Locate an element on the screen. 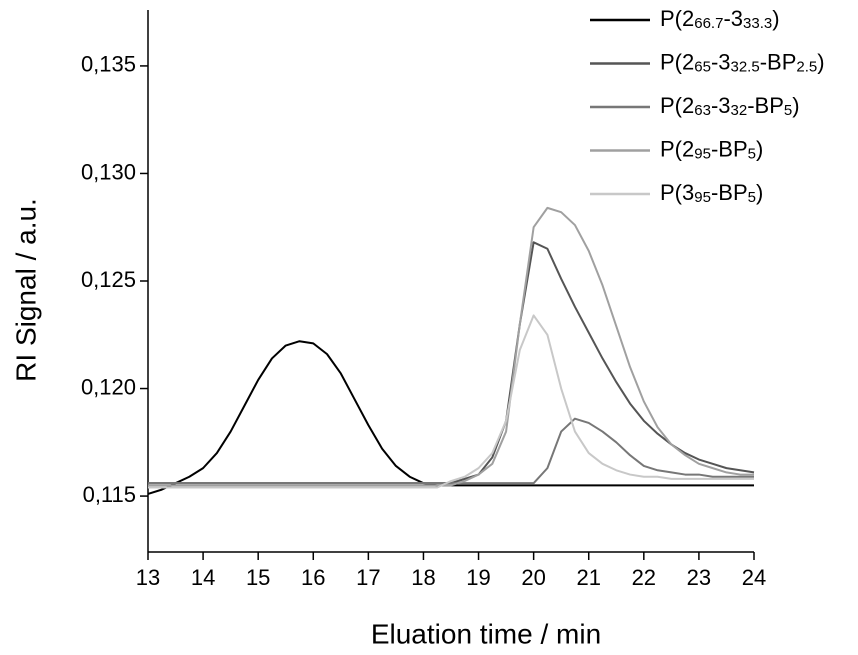 The width and height of the screenshot is (858, 655). x-tick-label: 24 is located at coordinates (754, 577).